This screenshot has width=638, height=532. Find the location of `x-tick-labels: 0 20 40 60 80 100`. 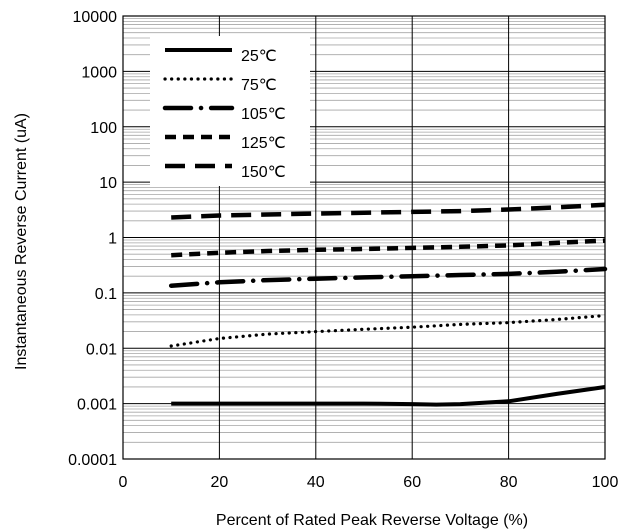

x-tick-labels: 0 20 40 60 80 100 is located at coordinates (369, 482).